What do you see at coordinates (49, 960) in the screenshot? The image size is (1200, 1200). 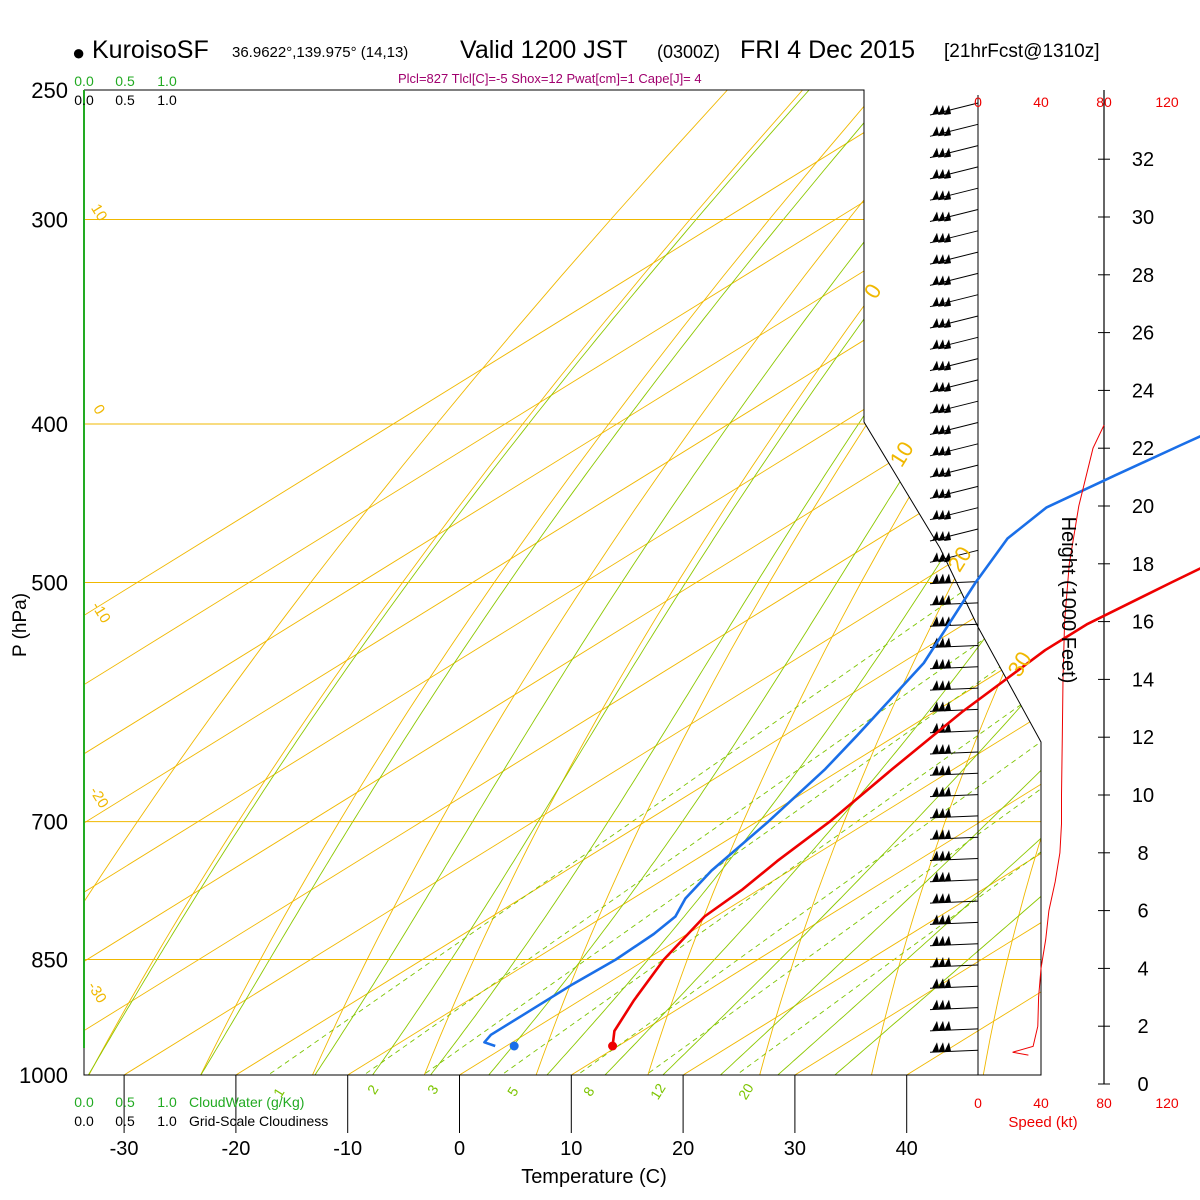 I see `pressure-label: 850` at bounding box center [49, 960].